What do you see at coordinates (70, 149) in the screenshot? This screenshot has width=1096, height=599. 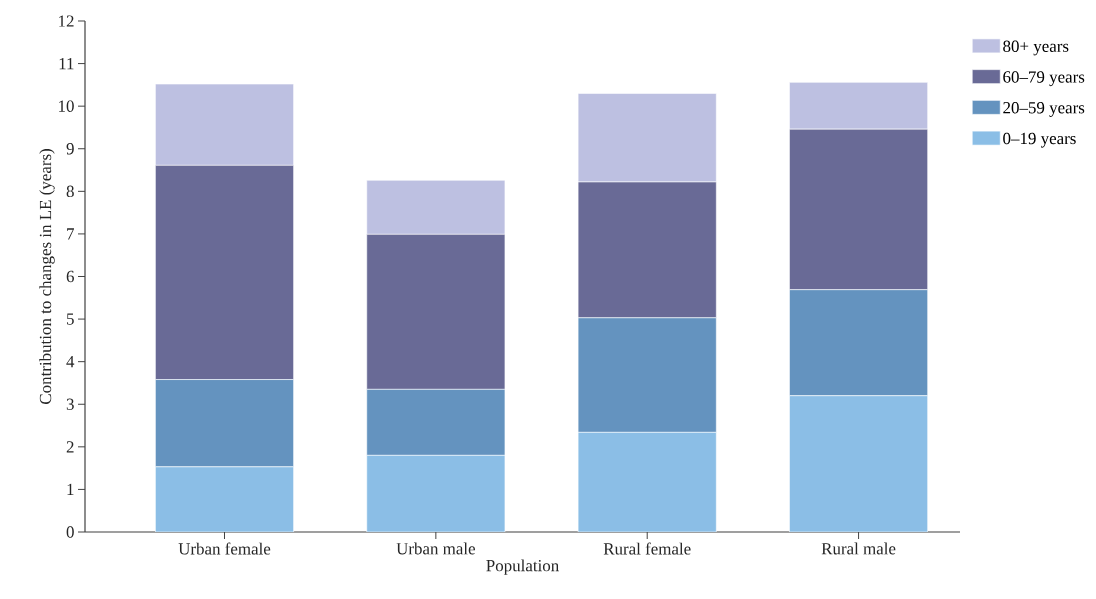 I see `y-tick-label: 9` at bounding box center [70, 149].